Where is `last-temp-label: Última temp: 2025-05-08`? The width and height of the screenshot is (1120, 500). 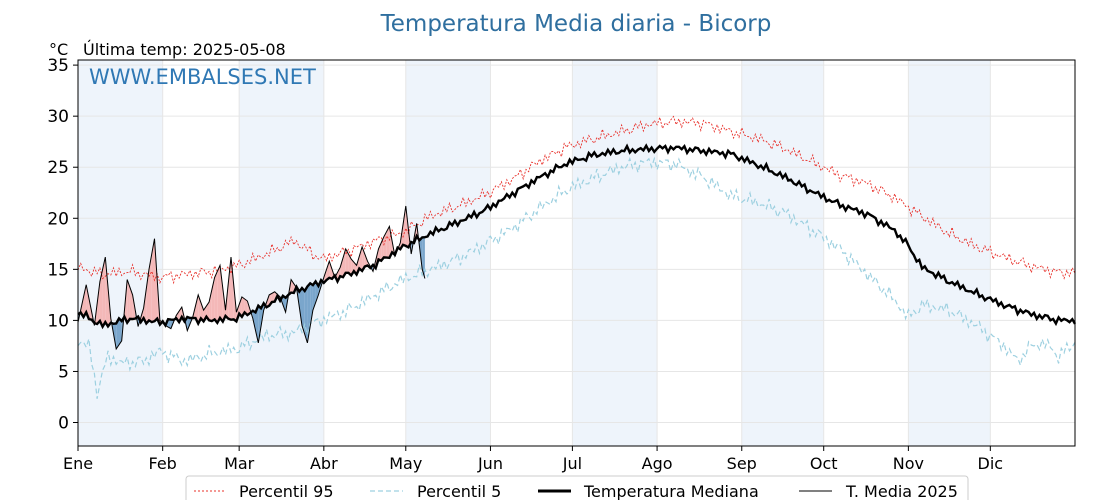 last-temp-label: Última temp: 2025-05-08 is located at coordinates (184, 49).